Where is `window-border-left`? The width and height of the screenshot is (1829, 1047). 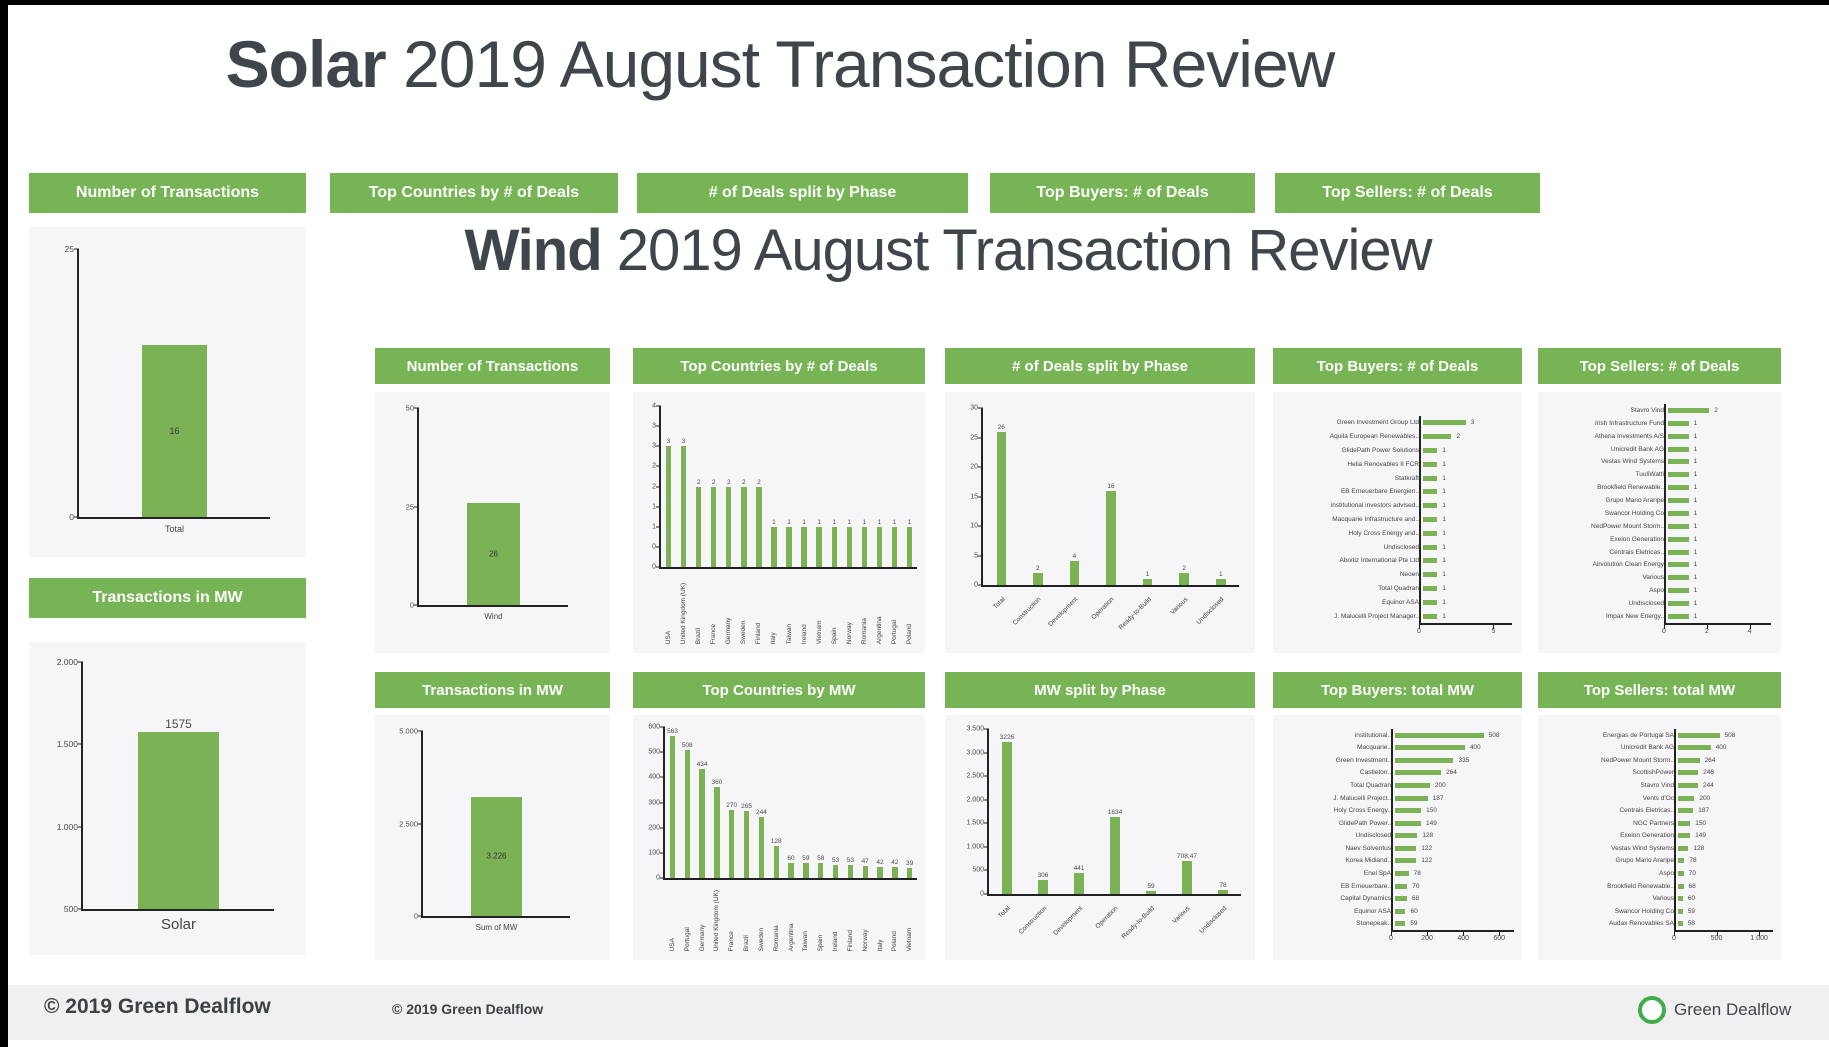
window-border-left is located at coordinates (4, 523).